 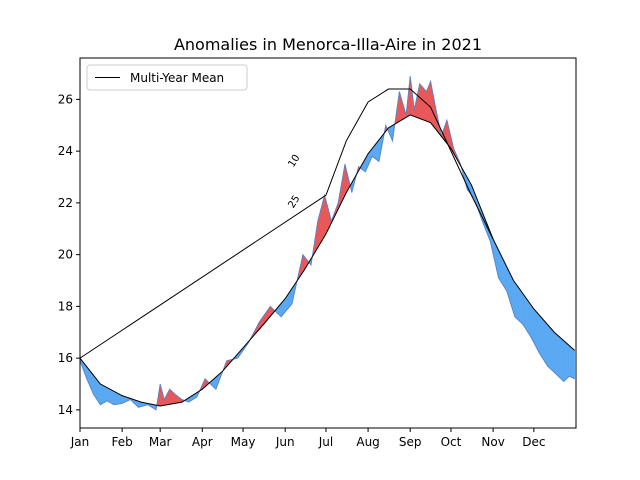 What do you see at coordinates (243, 442) in the screenshot?
I see `x-tick-label: May` at bounding box center [243, 442].